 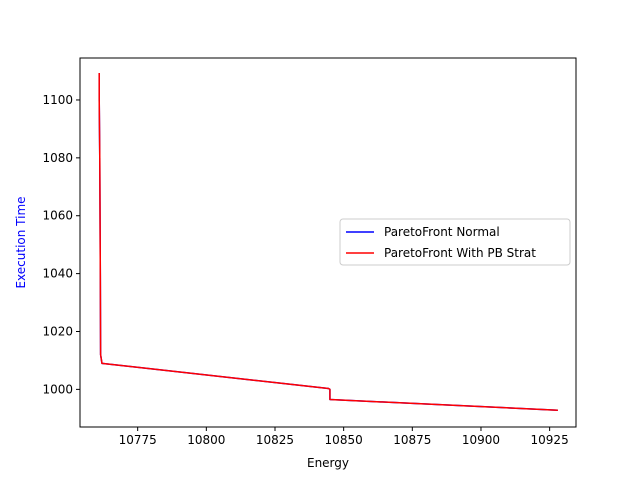 What do you see at coordinates (57, 389) in the screenshot?
I see `y-tick-label: 1000` at bounding box center [57, 389].